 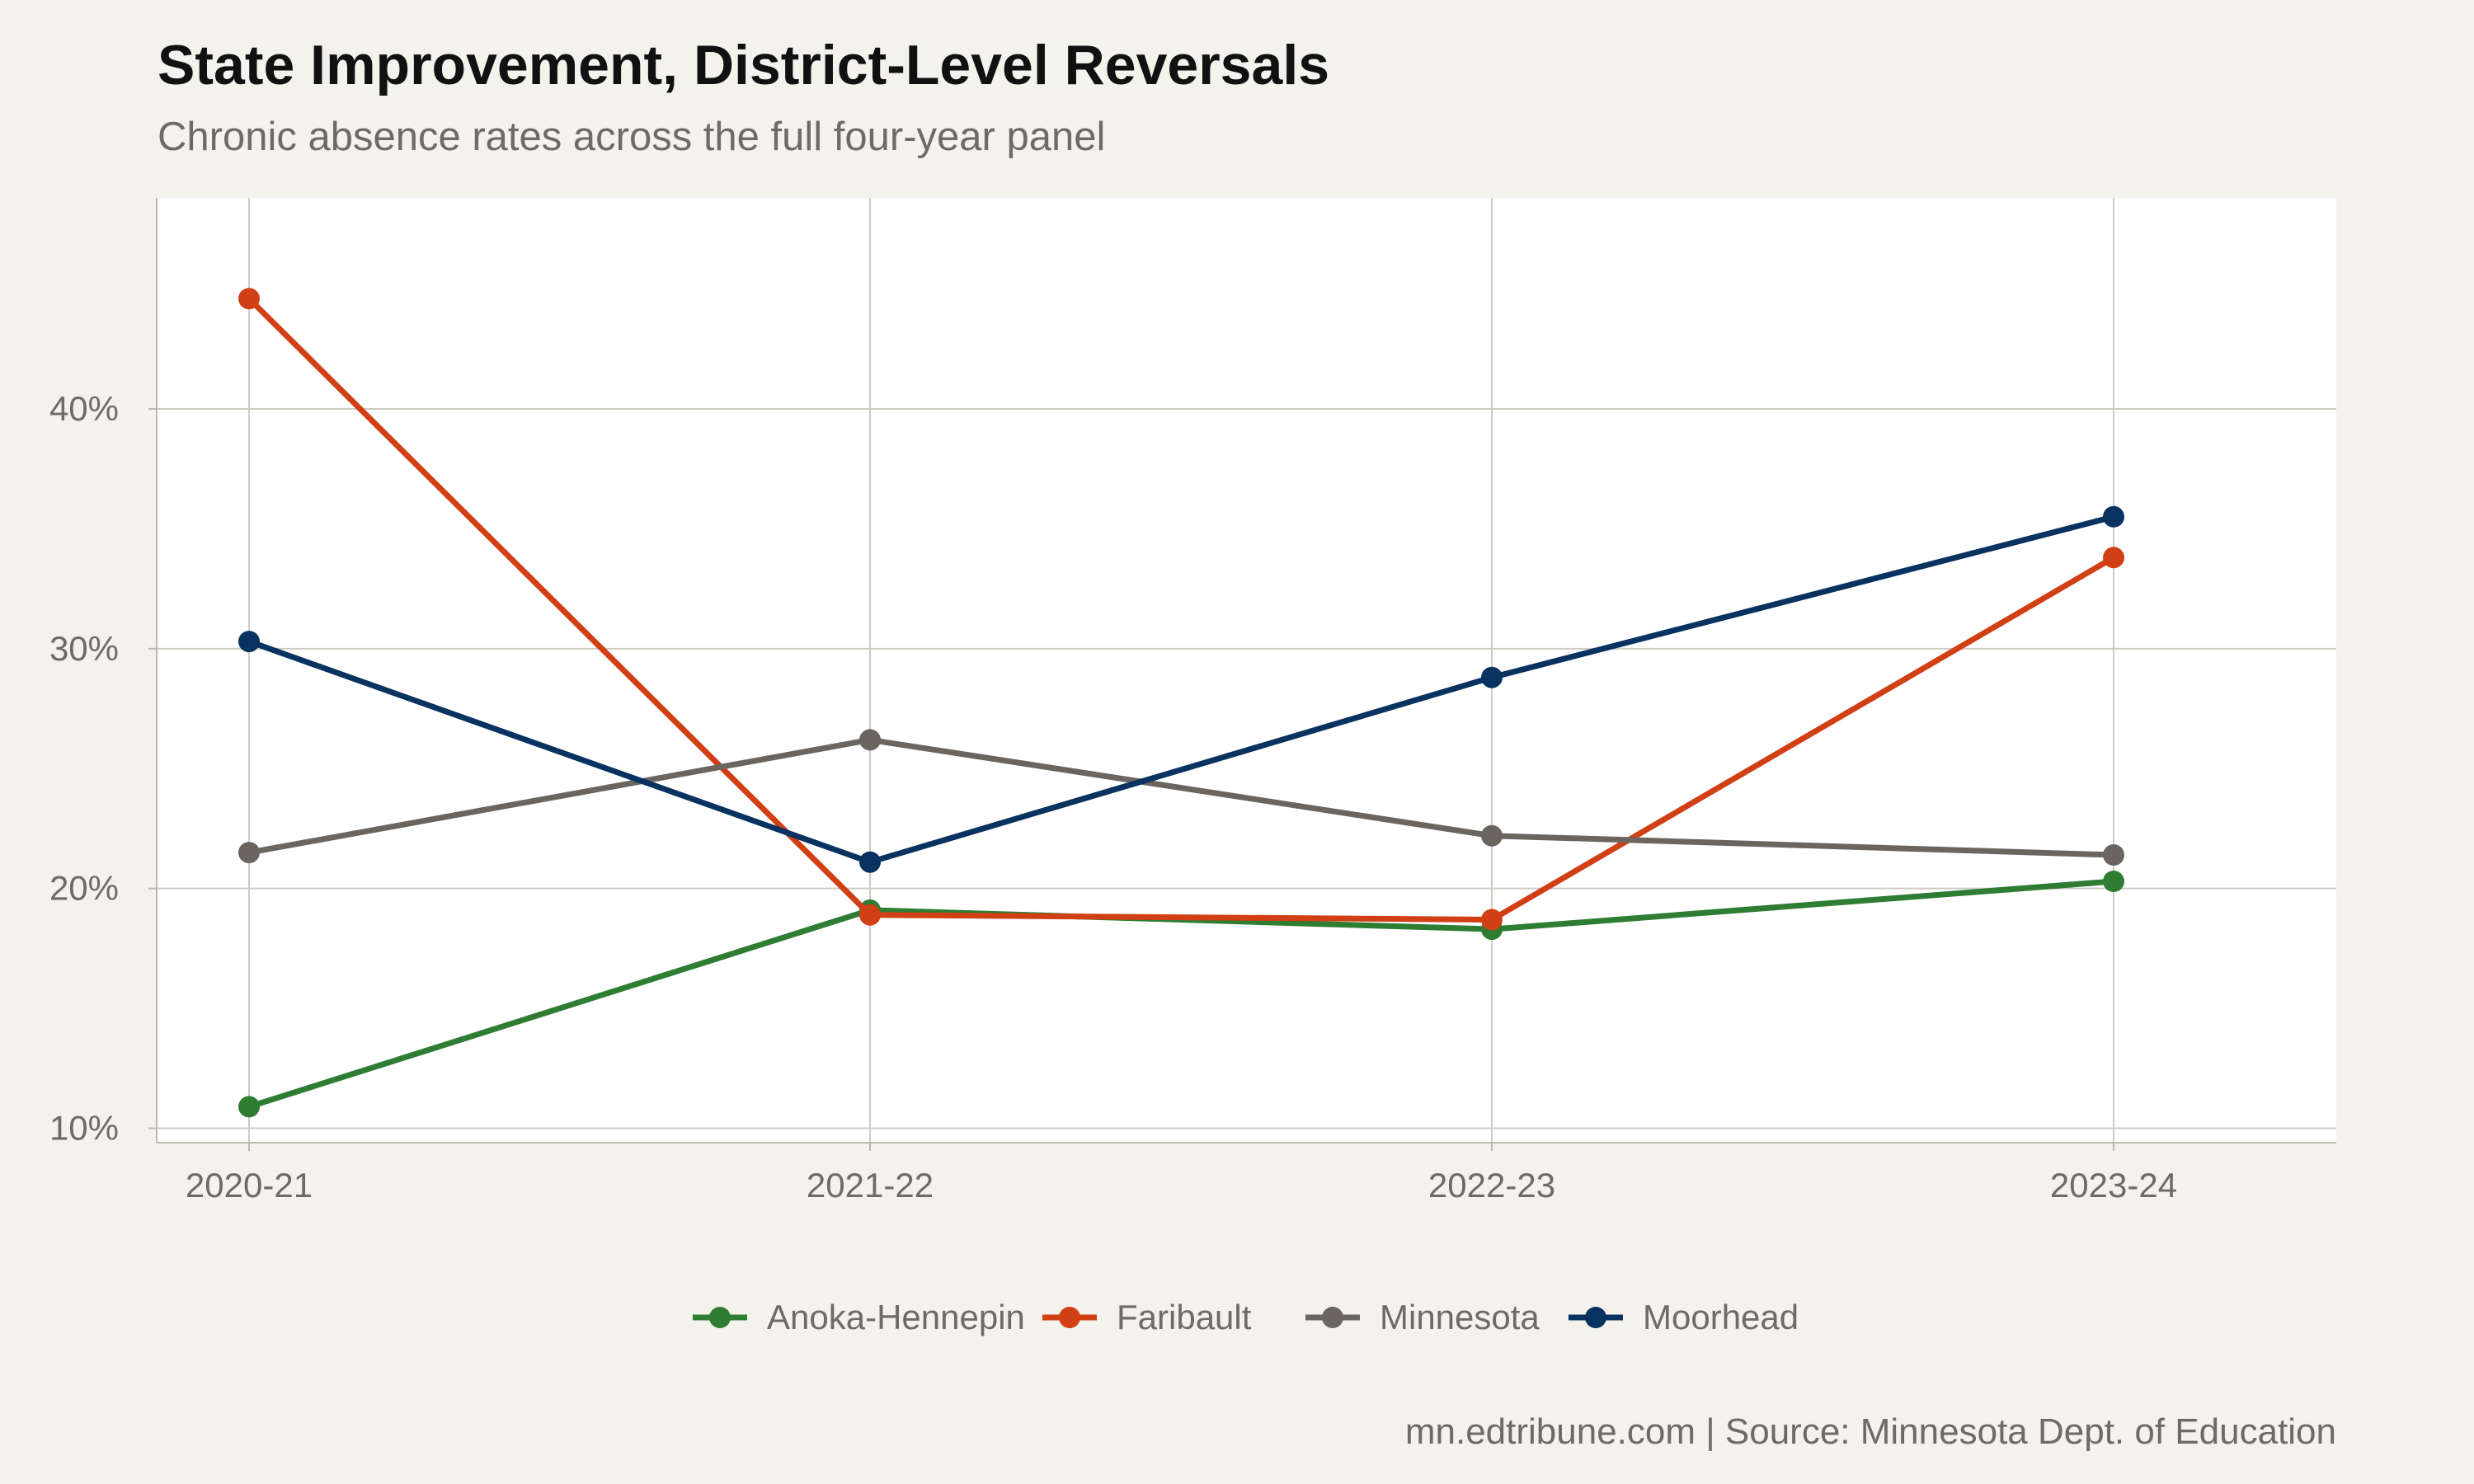 I want to click on series-line-minnesota, so click(x=1181, y=797).